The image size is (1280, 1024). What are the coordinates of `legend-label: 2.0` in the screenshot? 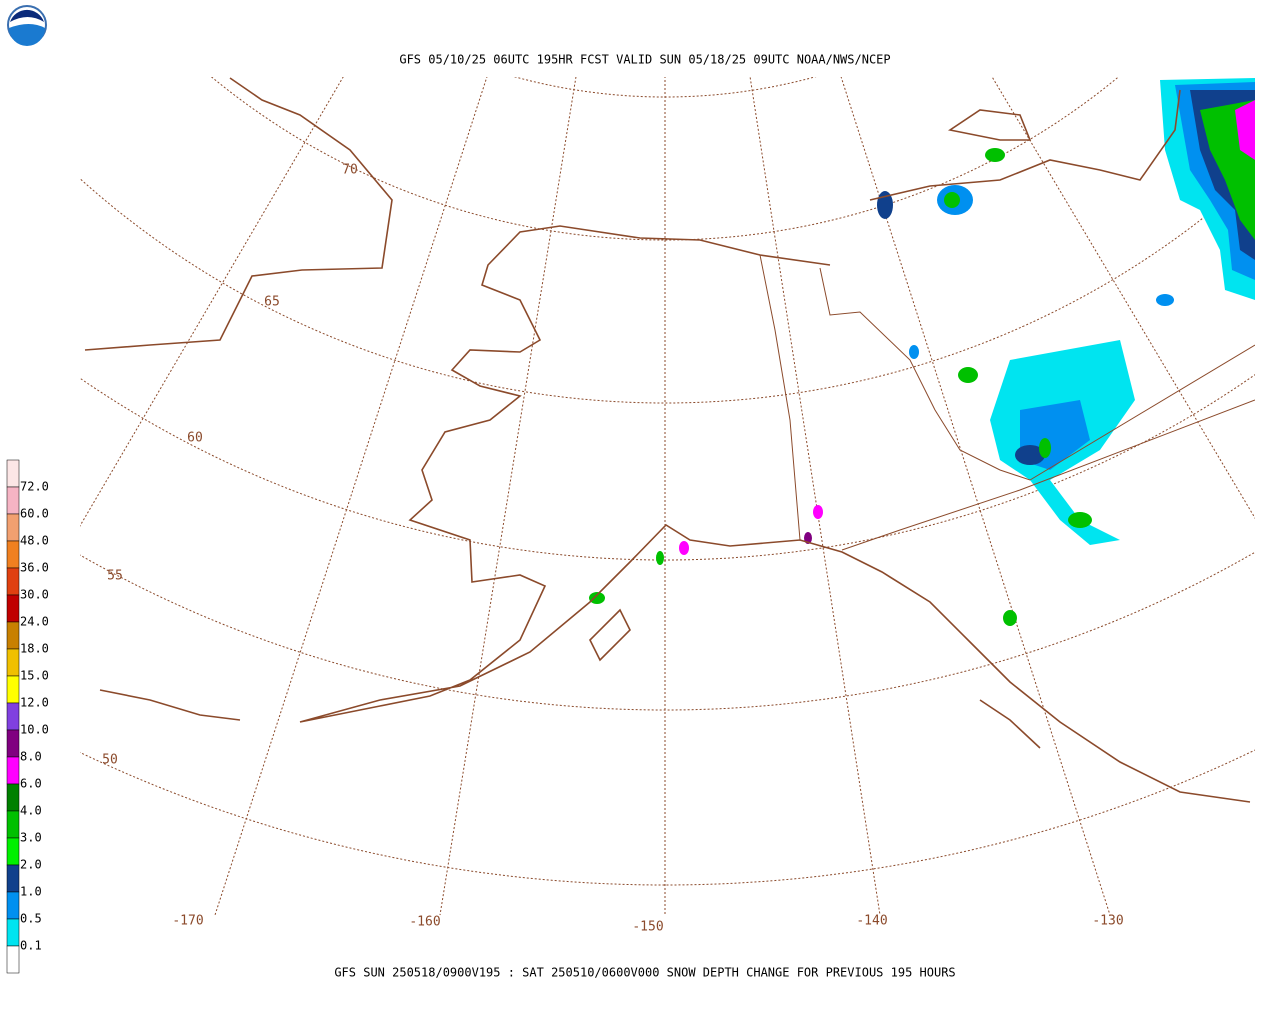 It's located at (31, 865).